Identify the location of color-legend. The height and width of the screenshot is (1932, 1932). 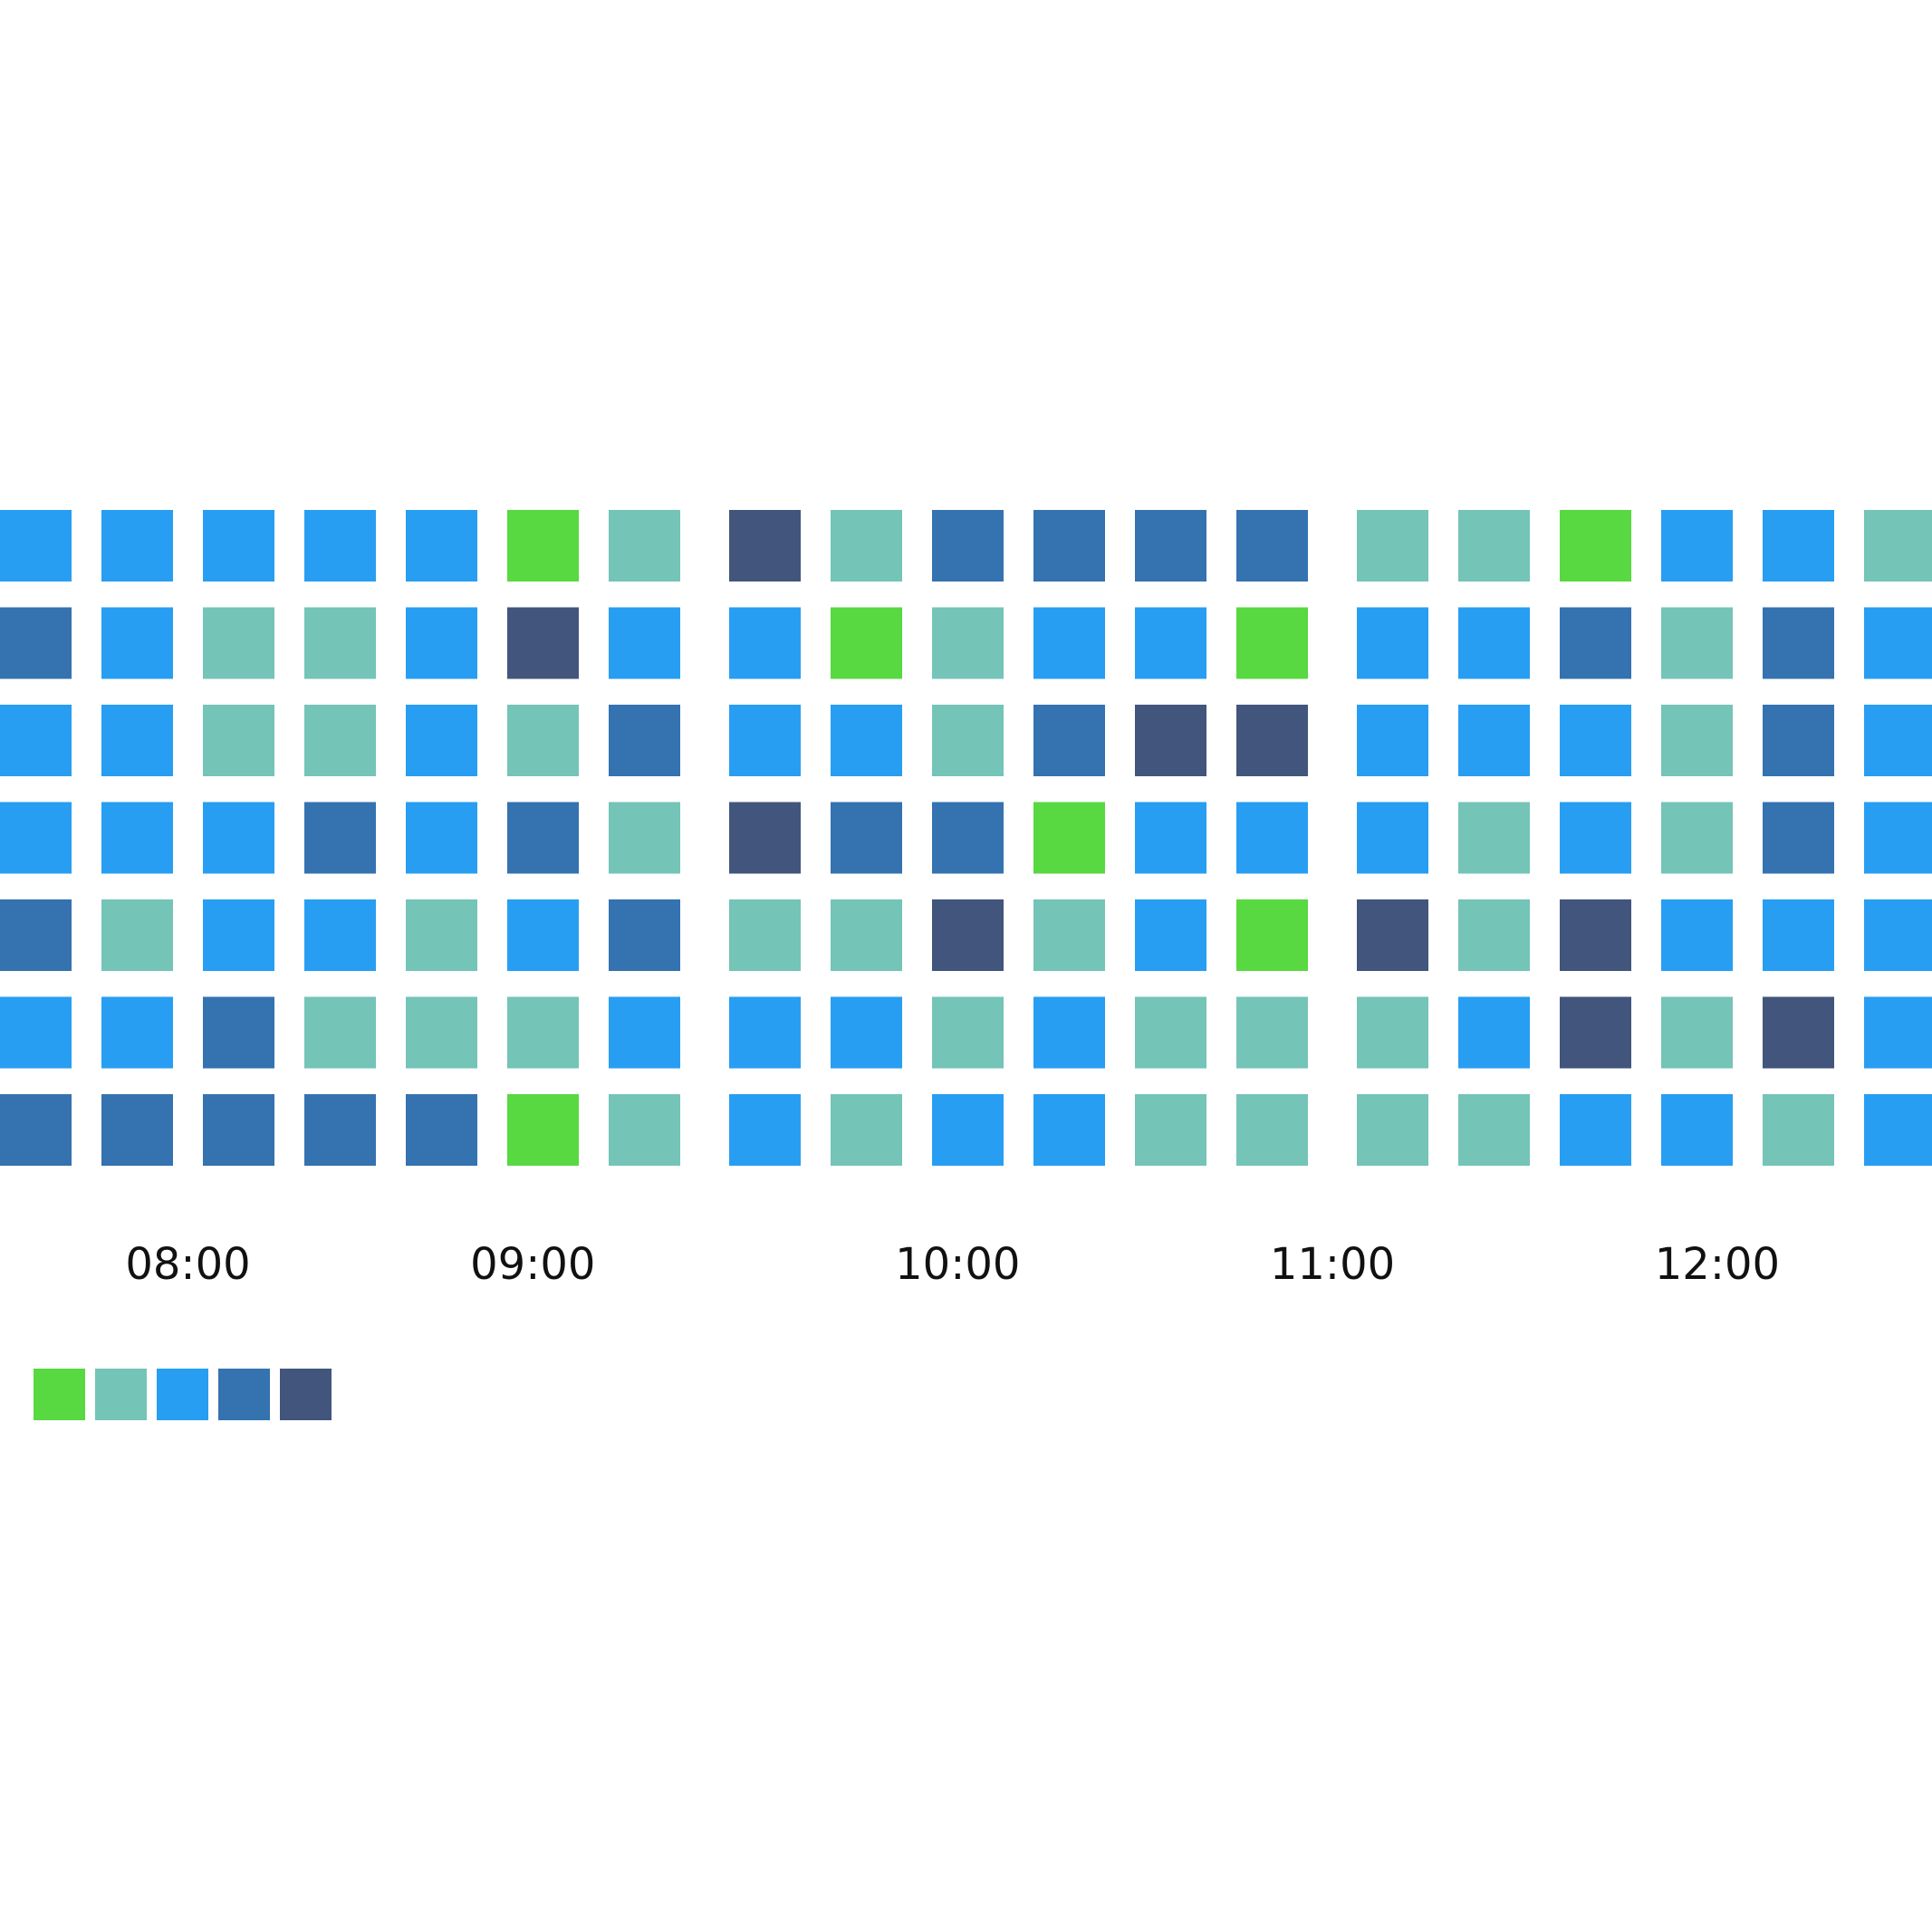
(183, 1394).